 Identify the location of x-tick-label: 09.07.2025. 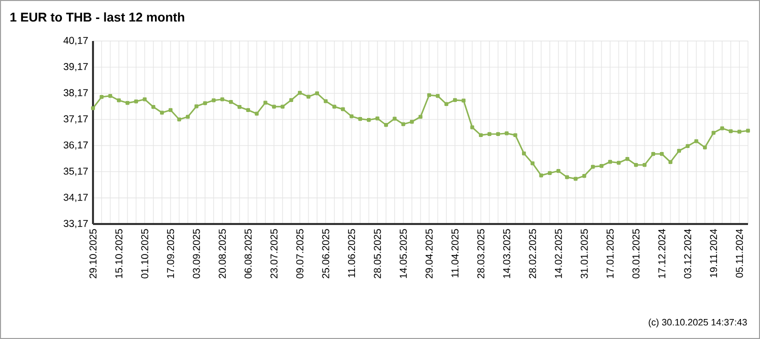
(300, 253).